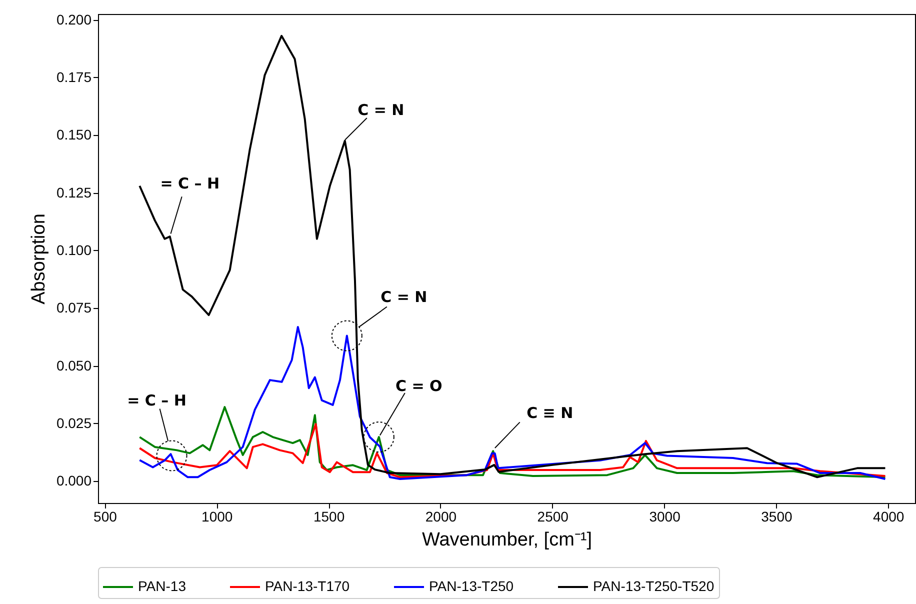  What do you see at coordinates (441, 516) in the screenshot?
I see `x-tick-label: 2000` at bounding box center [441, 516].